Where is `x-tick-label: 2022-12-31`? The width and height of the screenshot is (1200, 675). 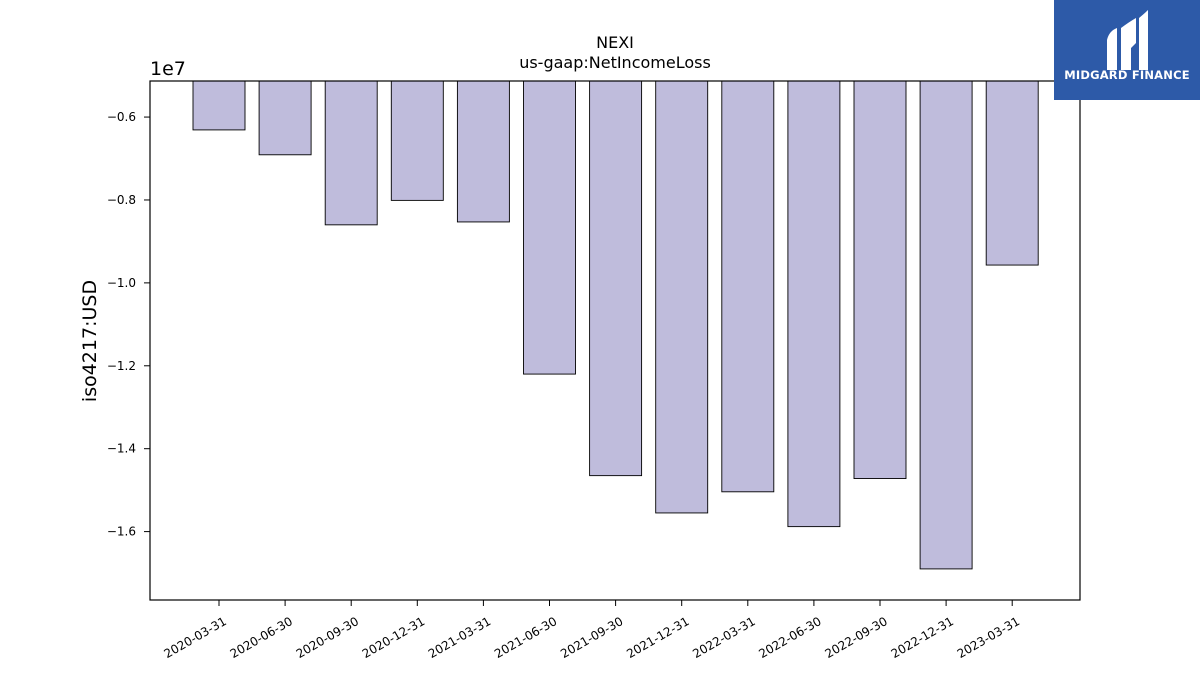
x-tick-label: 2022-12-31 is located at coordinates (922, 637).